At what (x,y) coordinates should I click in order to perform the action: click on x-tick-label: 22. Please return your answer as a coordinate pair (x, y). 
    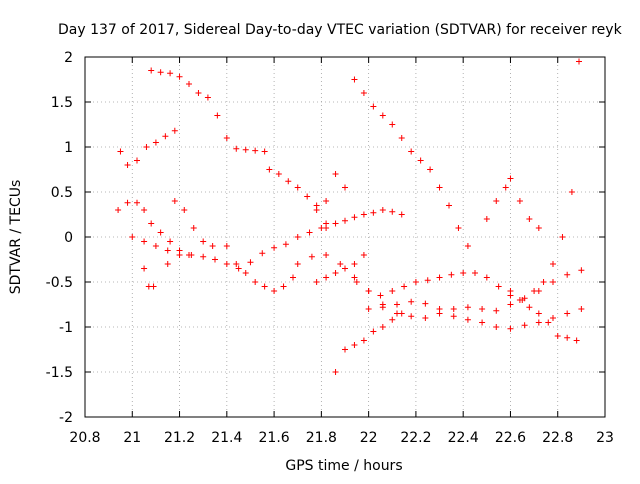
    Looking at the image, I should click on (369, 438).